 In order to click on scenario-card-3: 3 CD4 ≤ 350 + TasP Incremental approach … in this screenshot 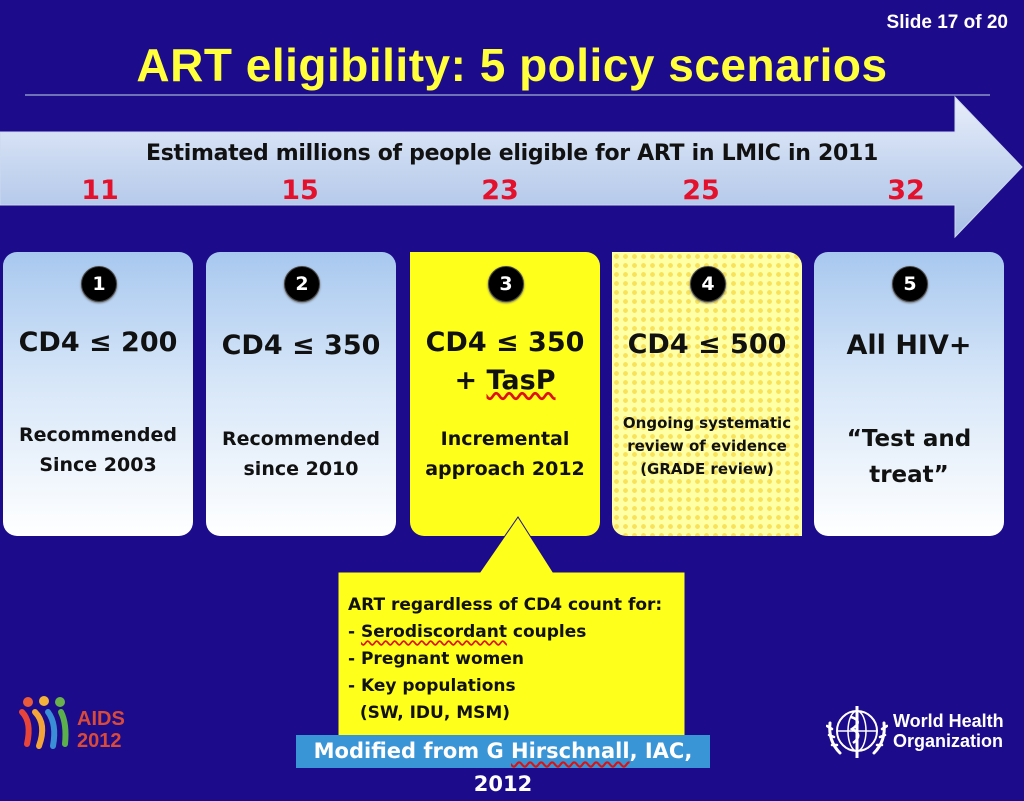, I will do `click(505, 394)`.